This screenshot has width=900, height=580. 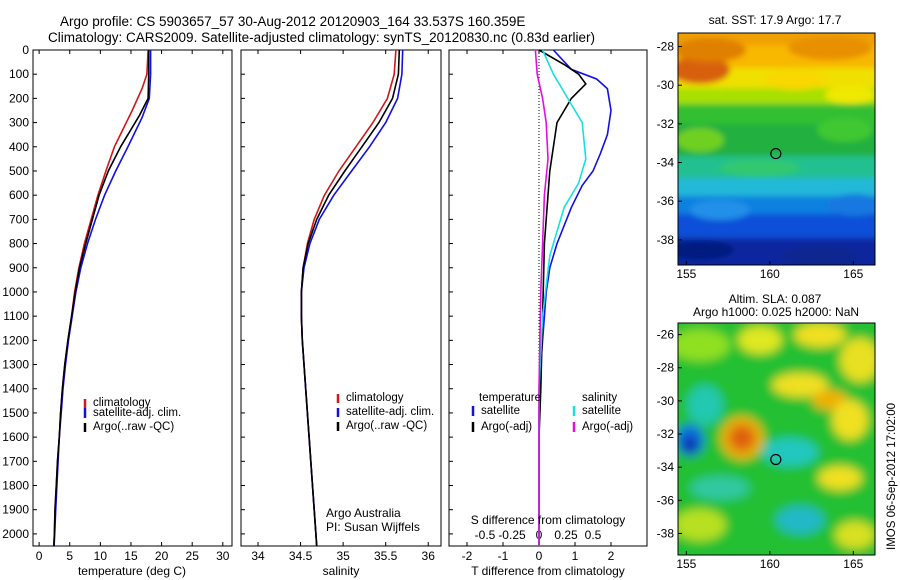 I want to click on y-tick-label: 1700, so click(x=15, y=461).